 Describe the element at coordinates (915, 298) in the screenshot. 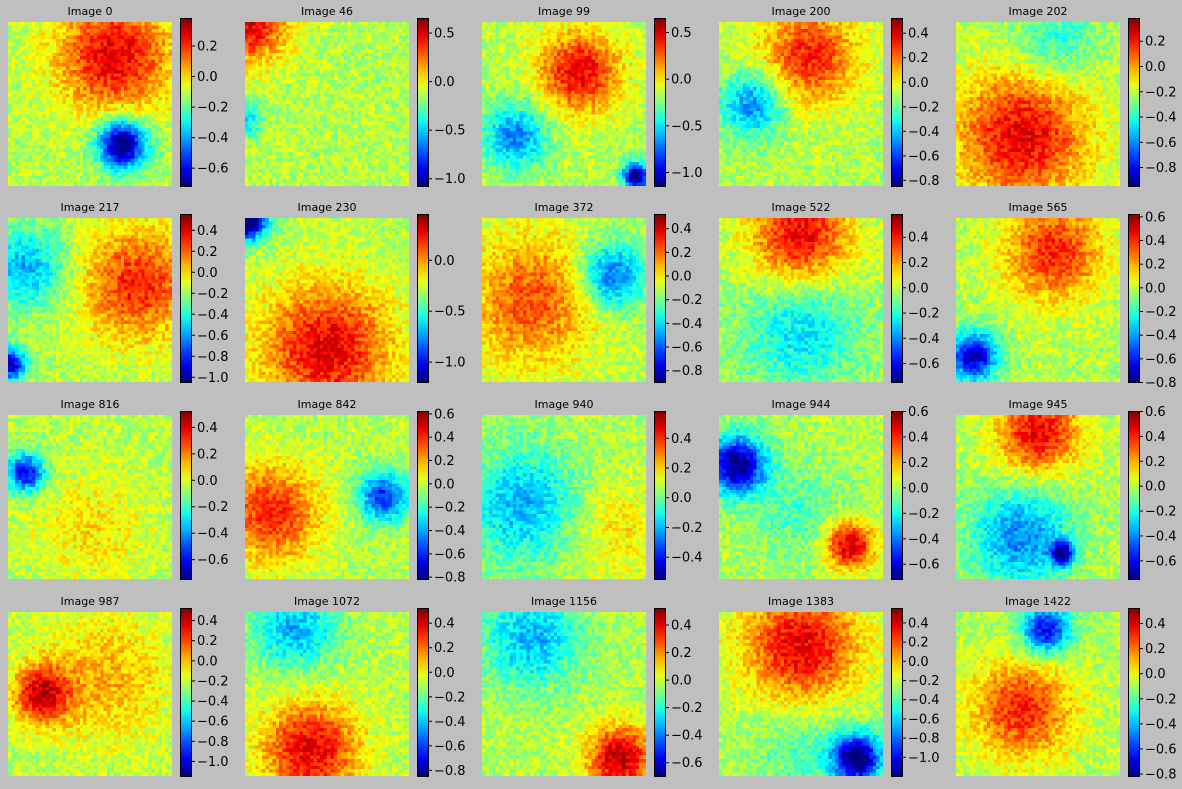

I see `colorbar: −0.6 −0.4 −0.2 0.0 0.2 0.4` at that location.